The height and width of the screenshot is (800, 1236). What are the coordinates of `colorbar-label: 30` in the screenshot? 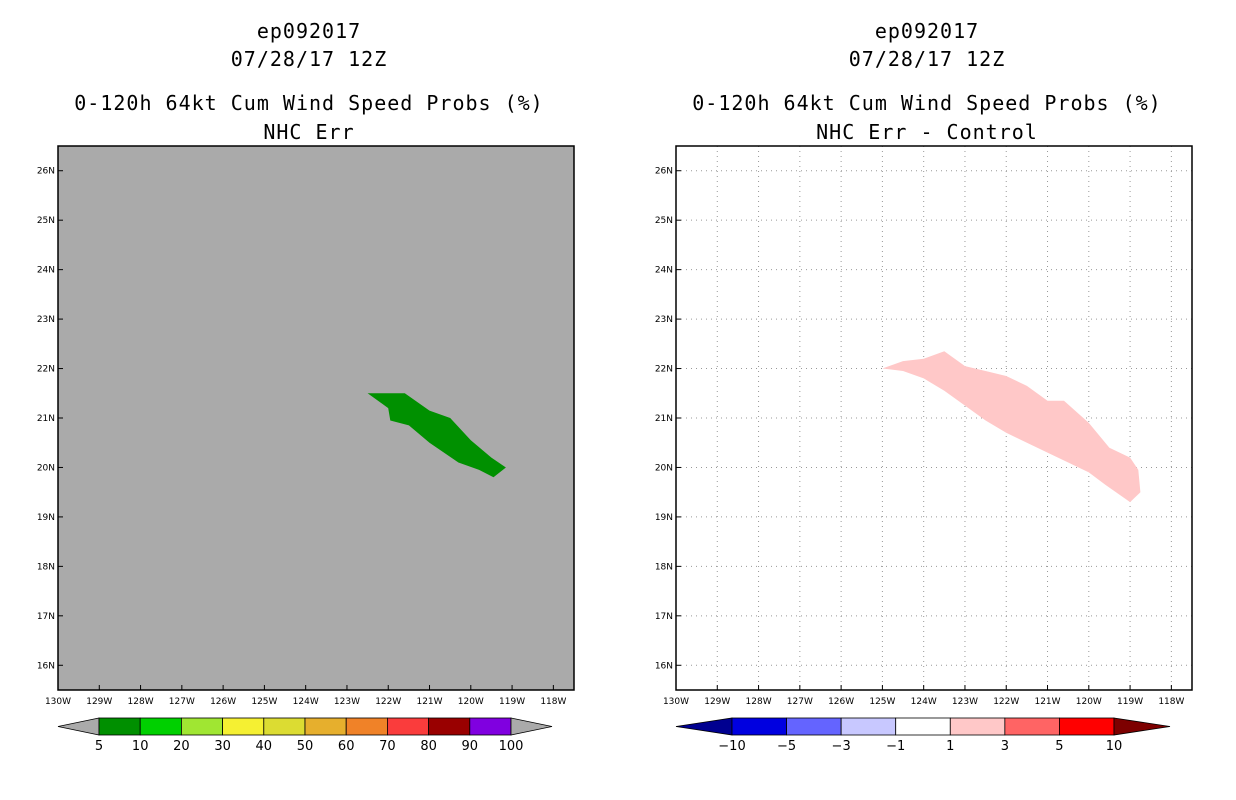 It's located at (222, 746).